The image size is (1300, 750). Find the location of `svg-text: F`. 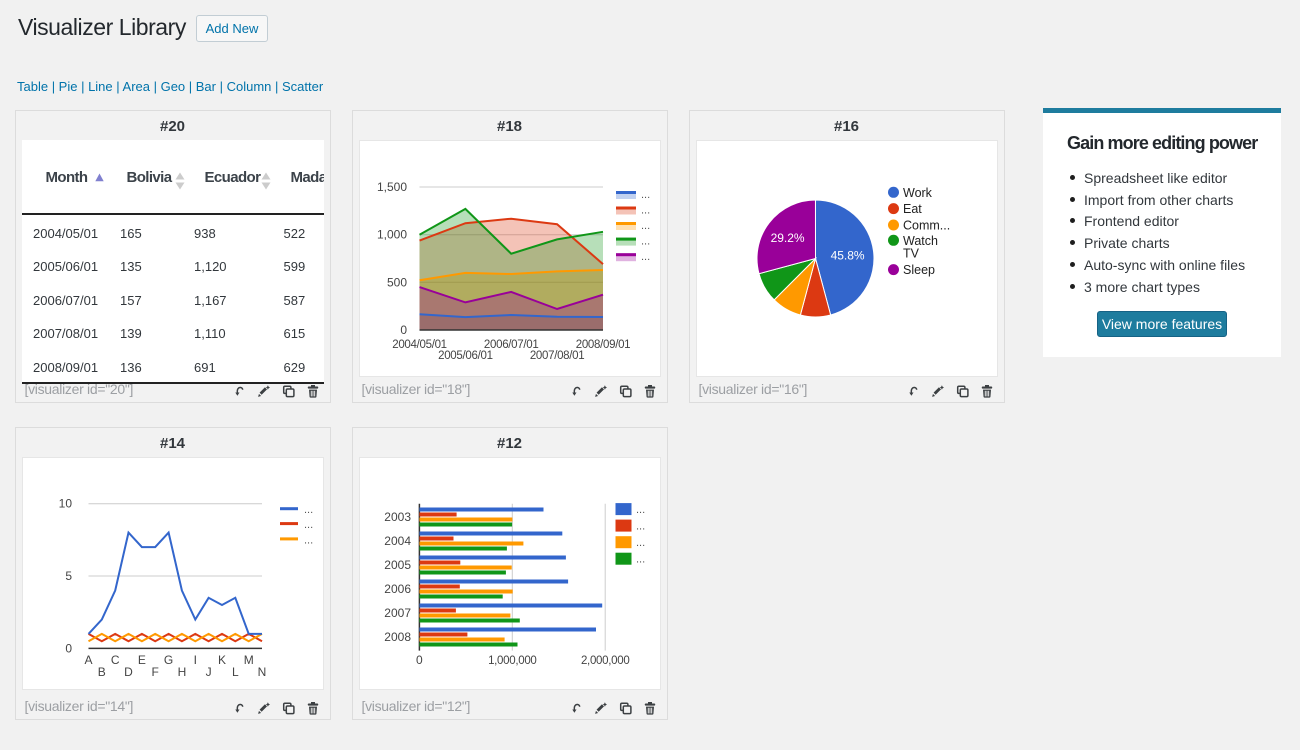

svg-text: F is located at coordinates (154, 672).